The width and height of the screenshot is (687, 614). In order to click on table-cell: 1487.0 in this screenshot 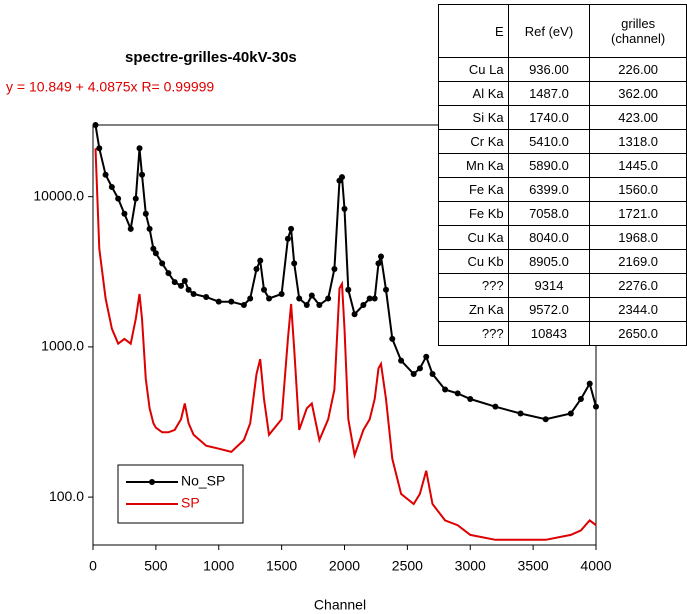, I will do `click(549, 93)`.